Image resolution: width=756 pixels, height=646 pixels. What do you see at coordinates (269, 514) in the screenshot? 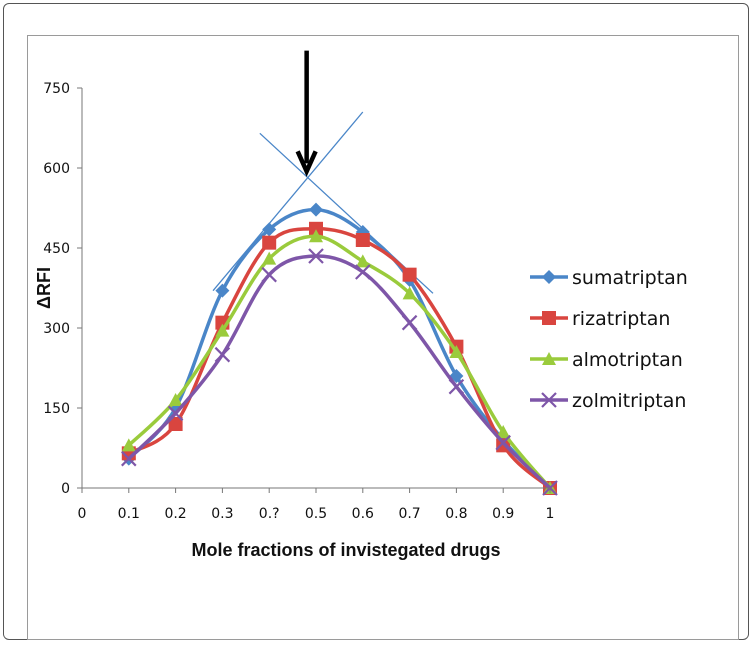
I see `x-tick-label: 0.?` at bounding box center [269, 514].